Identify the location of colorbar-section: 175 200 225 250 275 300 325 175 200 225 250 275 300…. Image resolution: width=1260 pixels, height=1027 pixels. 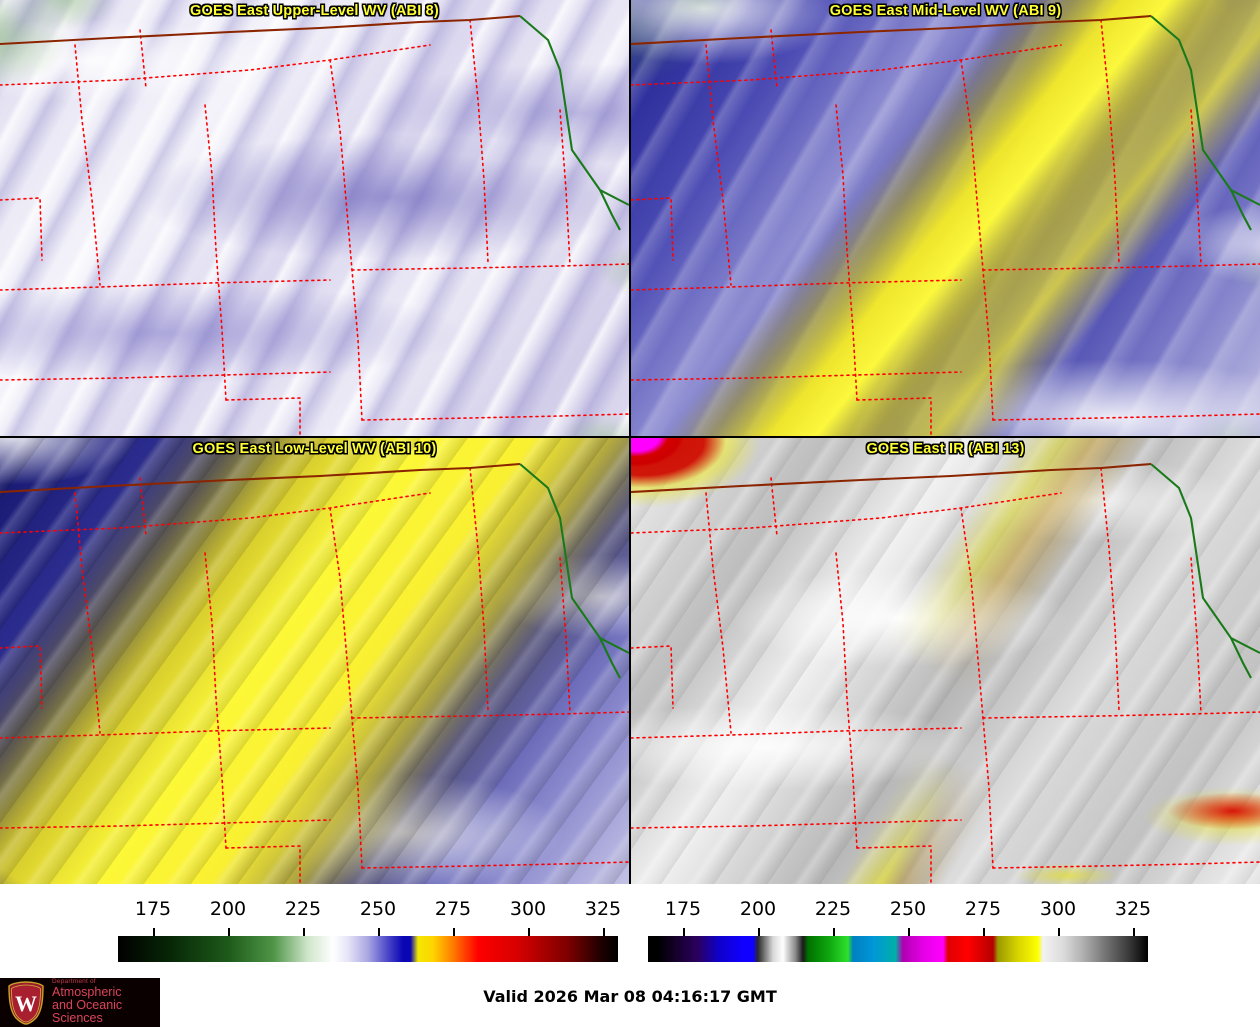
(630, 929).